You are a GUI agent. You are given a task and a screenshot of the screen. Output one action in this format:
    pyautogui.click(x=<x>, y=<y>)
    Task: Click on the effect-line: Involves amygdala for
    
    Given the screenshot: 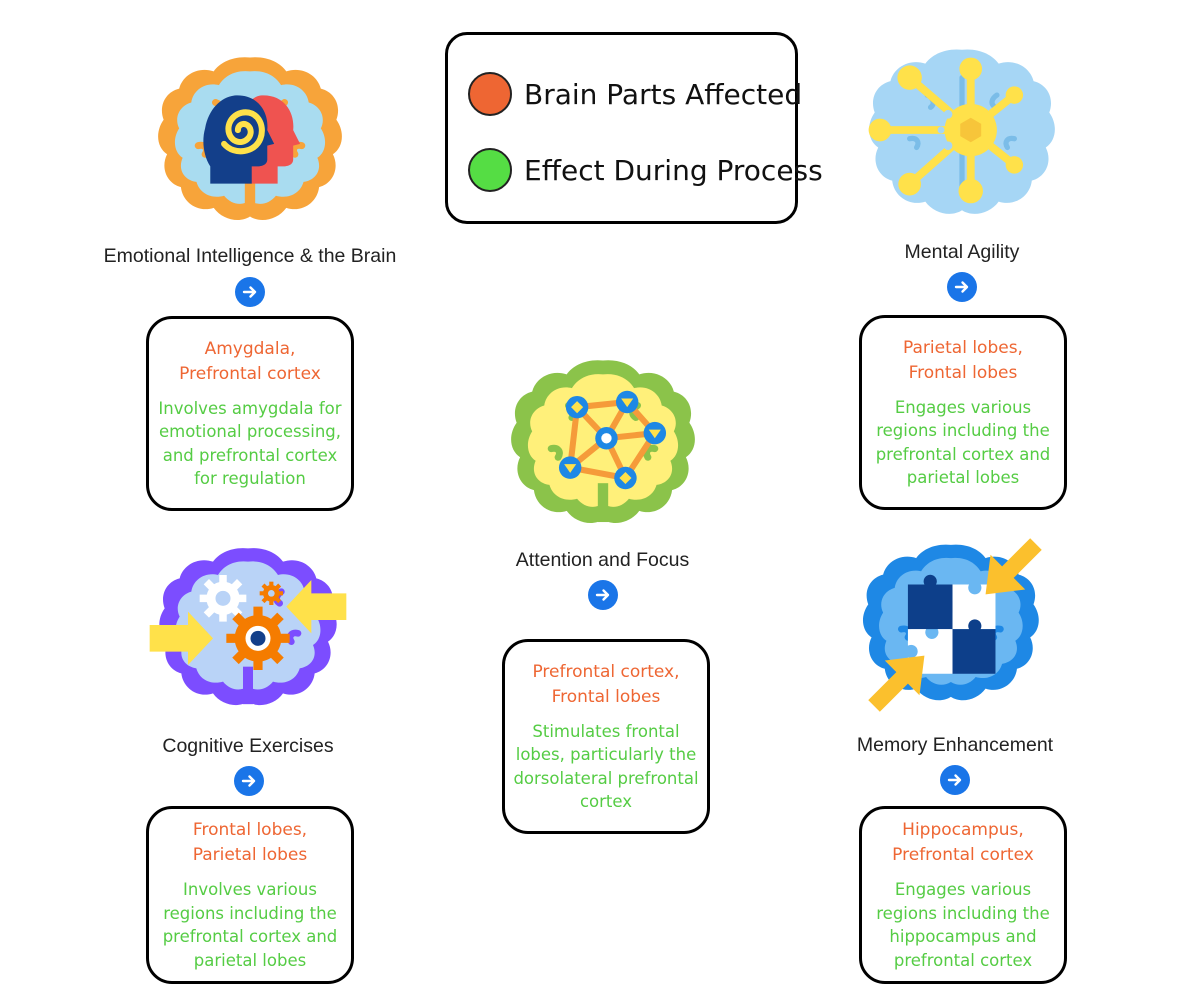 What is the action you would take?
    pyautogui.click(x=250, y=408)
    